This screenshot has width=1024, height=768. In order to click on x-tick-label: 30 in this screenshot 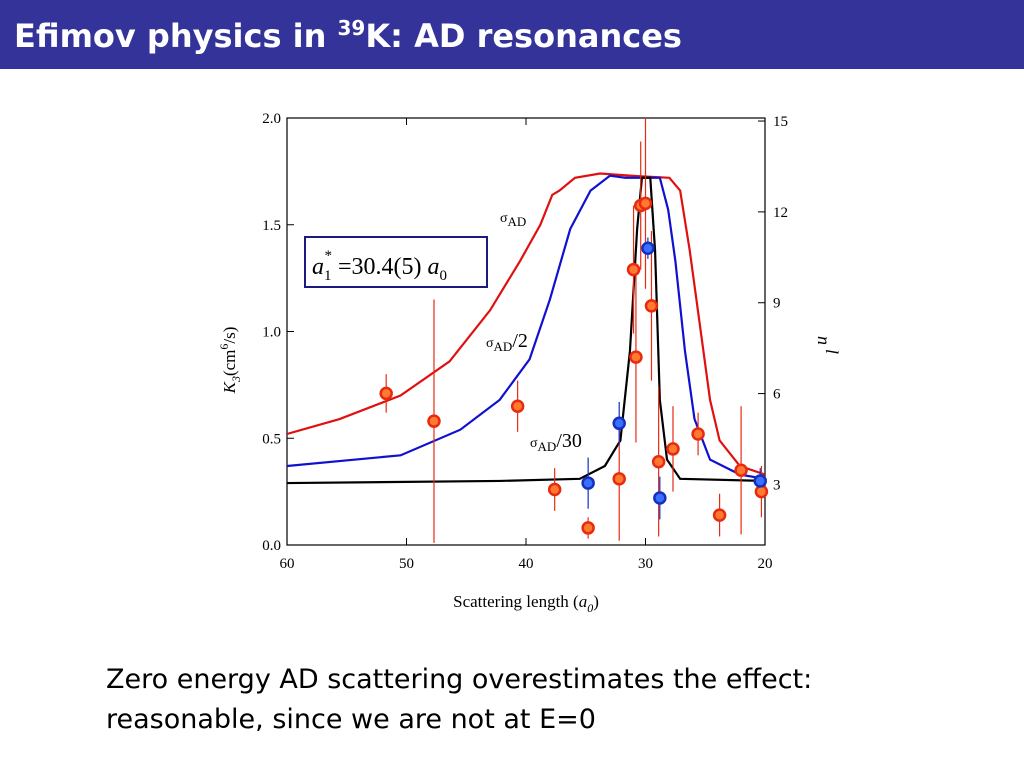, I will do `click(645, 564)`.